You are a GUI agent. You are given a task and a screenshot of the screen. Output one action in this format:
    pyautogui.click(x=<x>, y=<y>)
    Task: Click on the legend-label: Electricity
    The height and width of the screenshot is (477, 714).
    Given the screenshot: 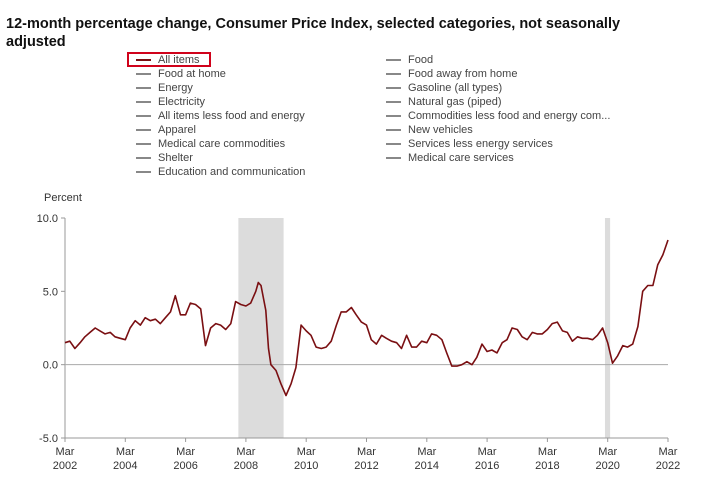 What is the action you would take?
    pyautogui.click(x=182, y=102)
    